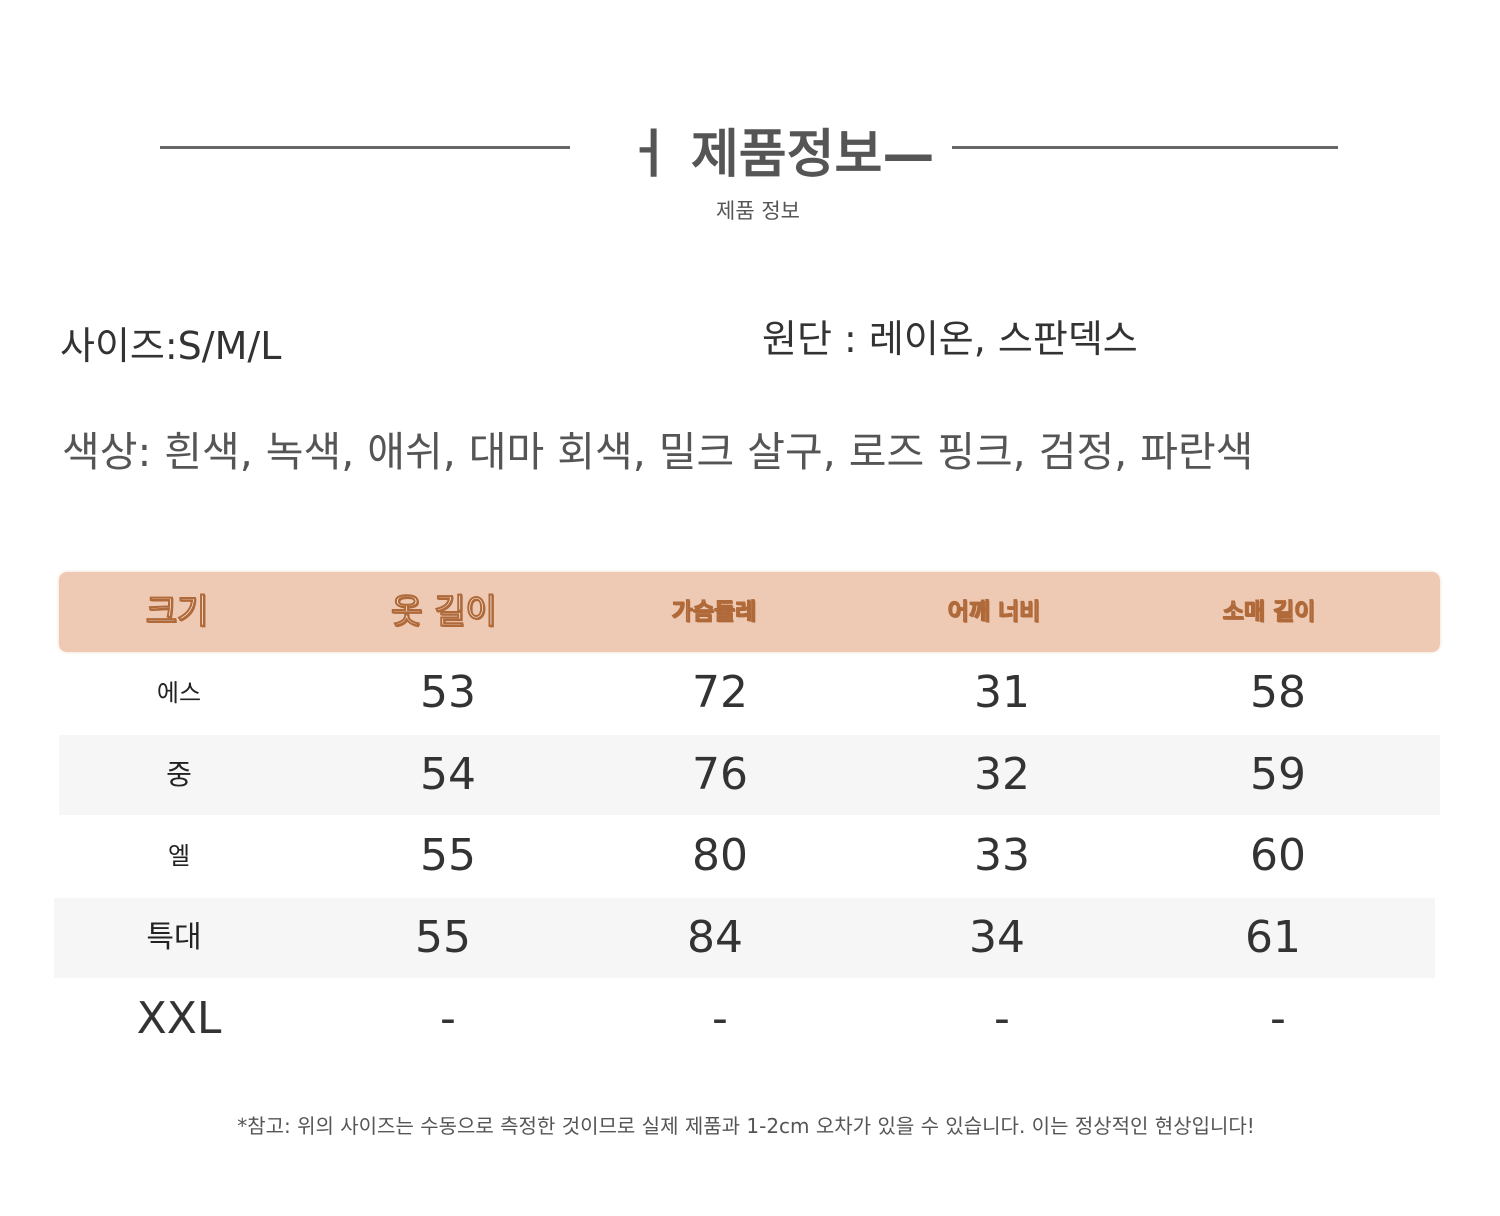 The width and height of the screenshot is (1500, 1216). I want to click on column-header: 가슴둘레, so click(714, 612).